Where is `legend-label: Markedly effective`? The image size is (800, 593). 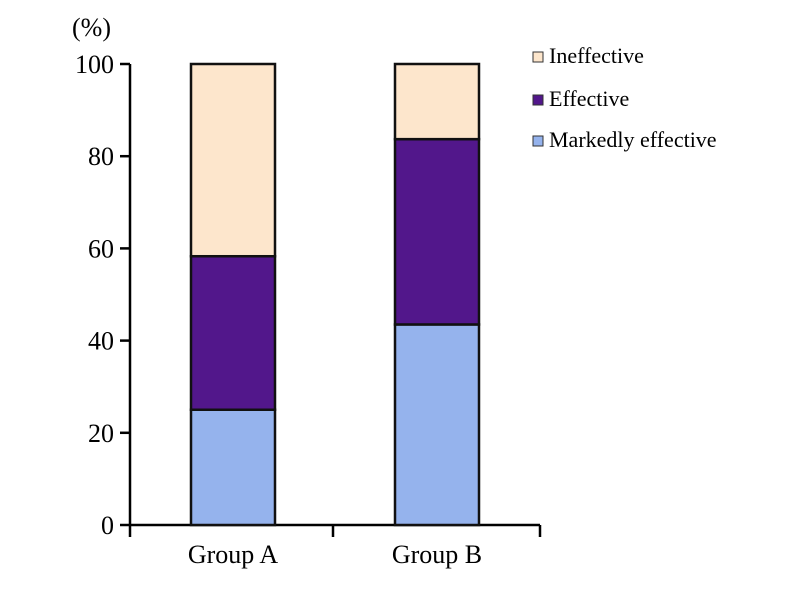
legend-label: Markedly effective is located at coordinates (633, 139).